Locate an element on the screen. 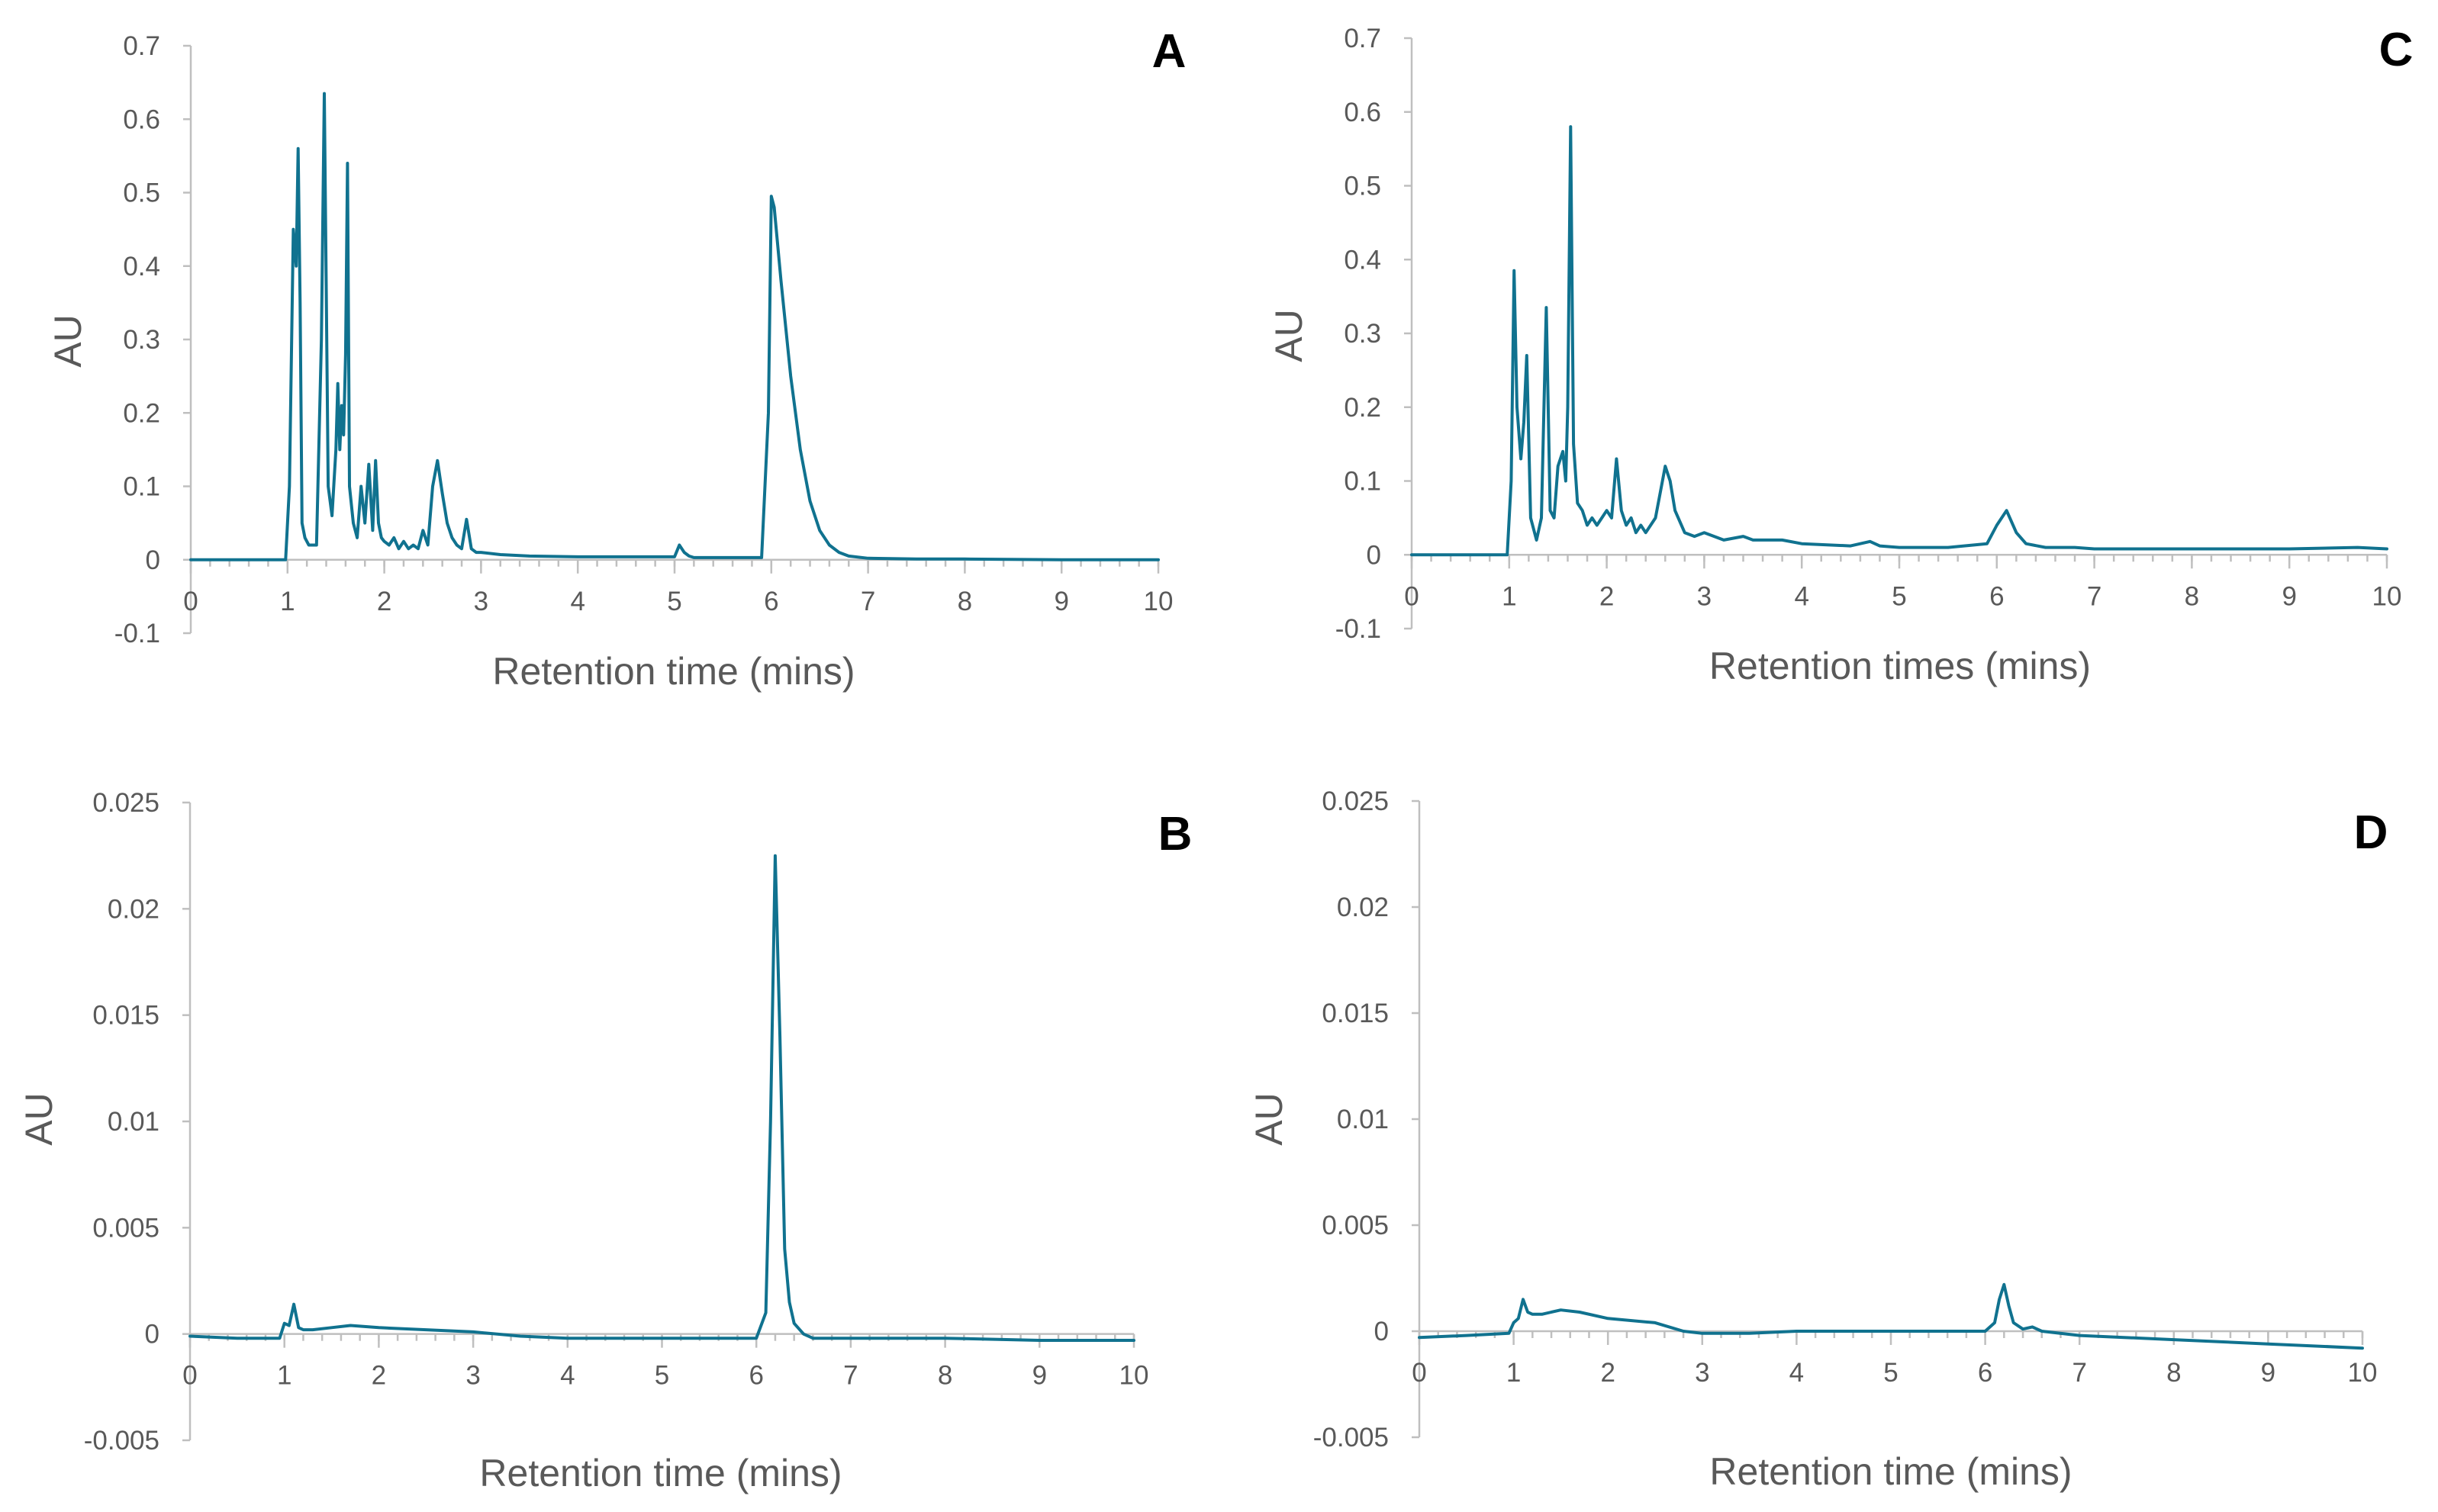  panel-d-letter: D is located at coordinates (2371, 833).